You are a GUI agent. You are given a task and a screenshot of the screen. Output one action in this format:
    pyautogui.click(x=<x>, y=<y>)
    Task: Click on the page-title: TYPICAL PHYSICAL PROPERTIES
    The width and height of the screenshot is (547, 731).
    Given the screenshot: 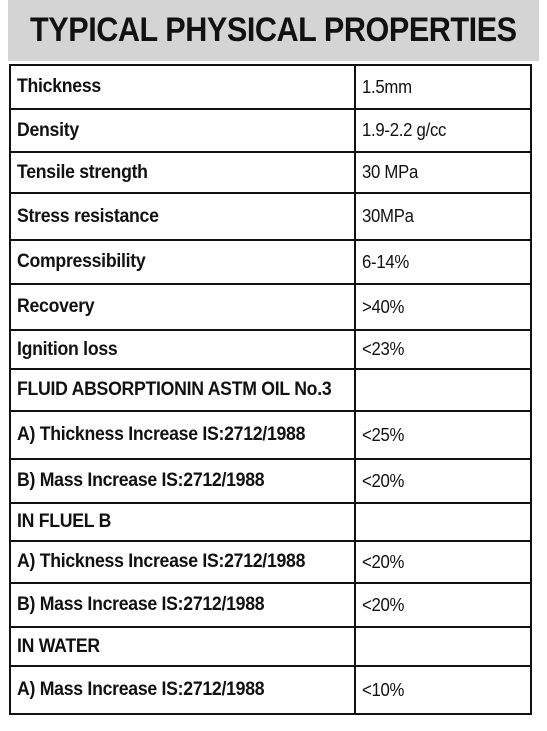 What is the action you would take?
    pyautogui.click(x=273, y=30)
    